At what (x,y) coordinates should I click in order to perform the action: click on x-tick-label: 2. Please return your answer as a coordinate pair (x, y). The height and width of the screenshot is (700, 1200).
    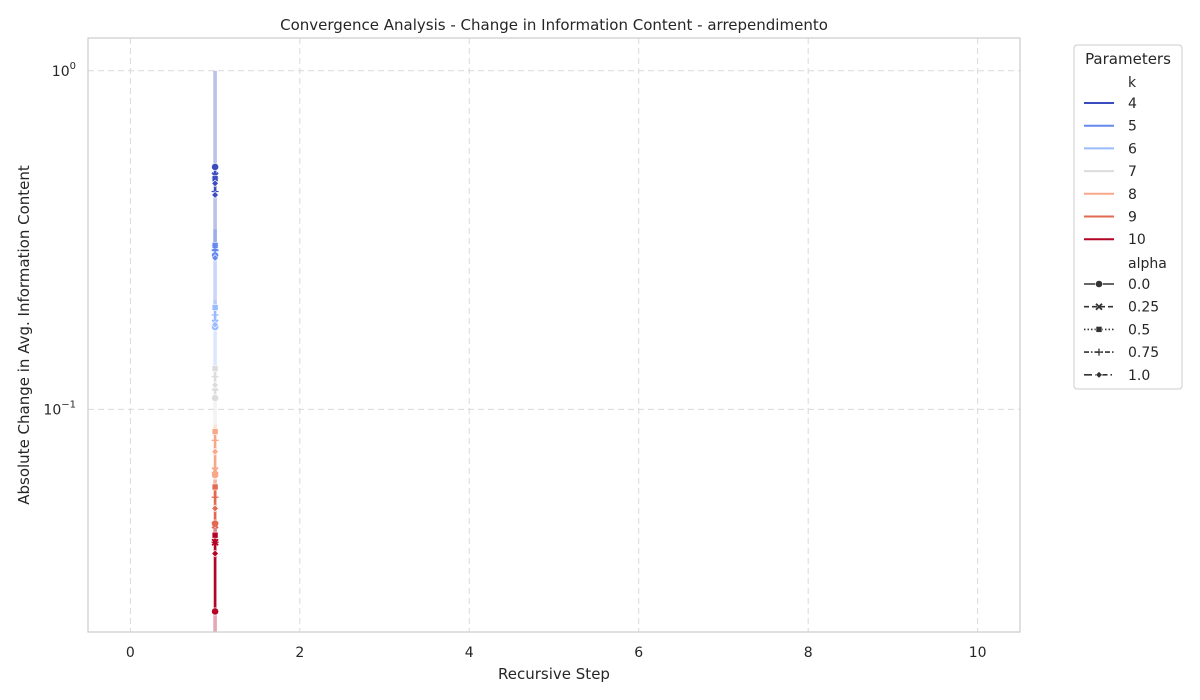
    Looking at the image, I should click on (299, 653).